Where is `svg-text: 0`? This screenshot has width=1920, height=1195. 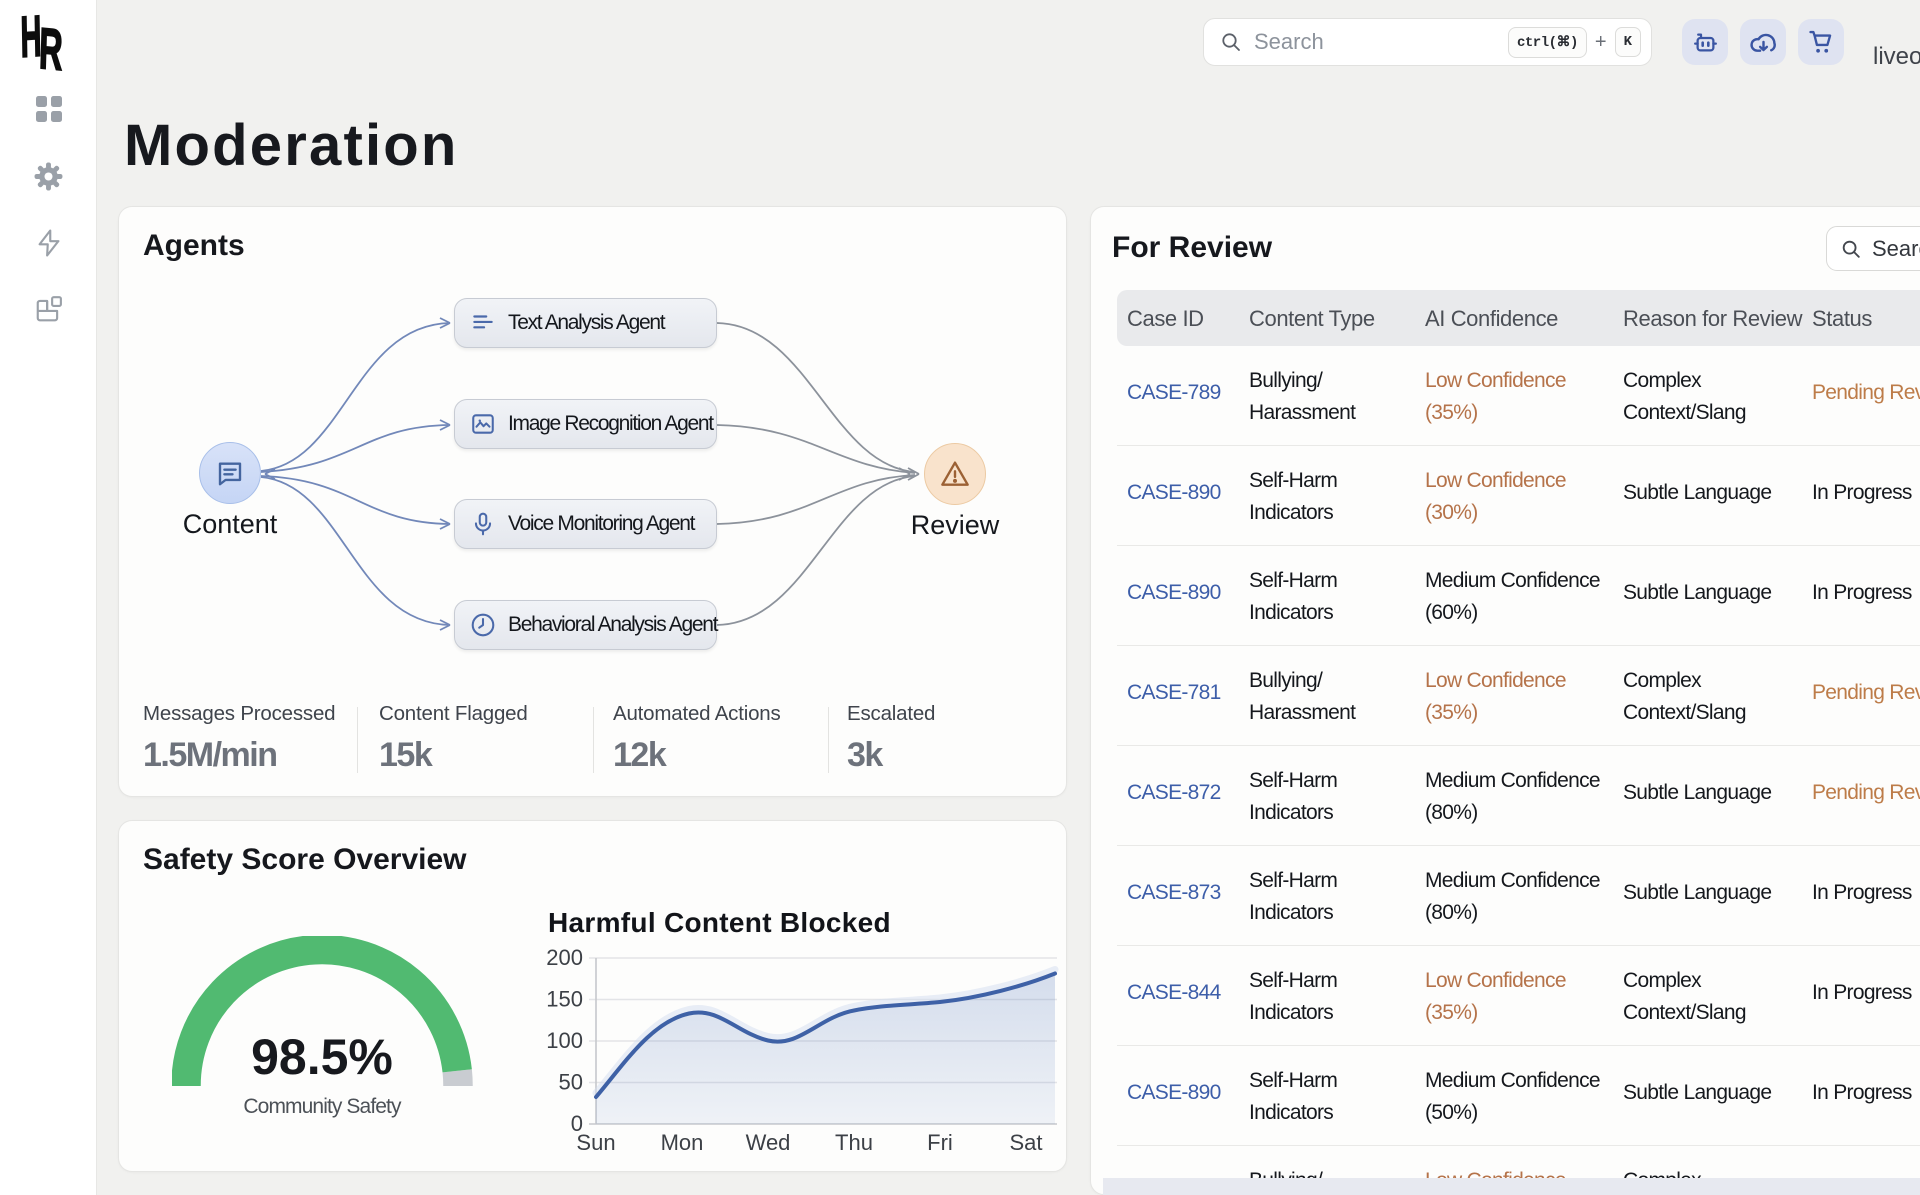
svg-text: 0 is located at coordinates (577, 1123).